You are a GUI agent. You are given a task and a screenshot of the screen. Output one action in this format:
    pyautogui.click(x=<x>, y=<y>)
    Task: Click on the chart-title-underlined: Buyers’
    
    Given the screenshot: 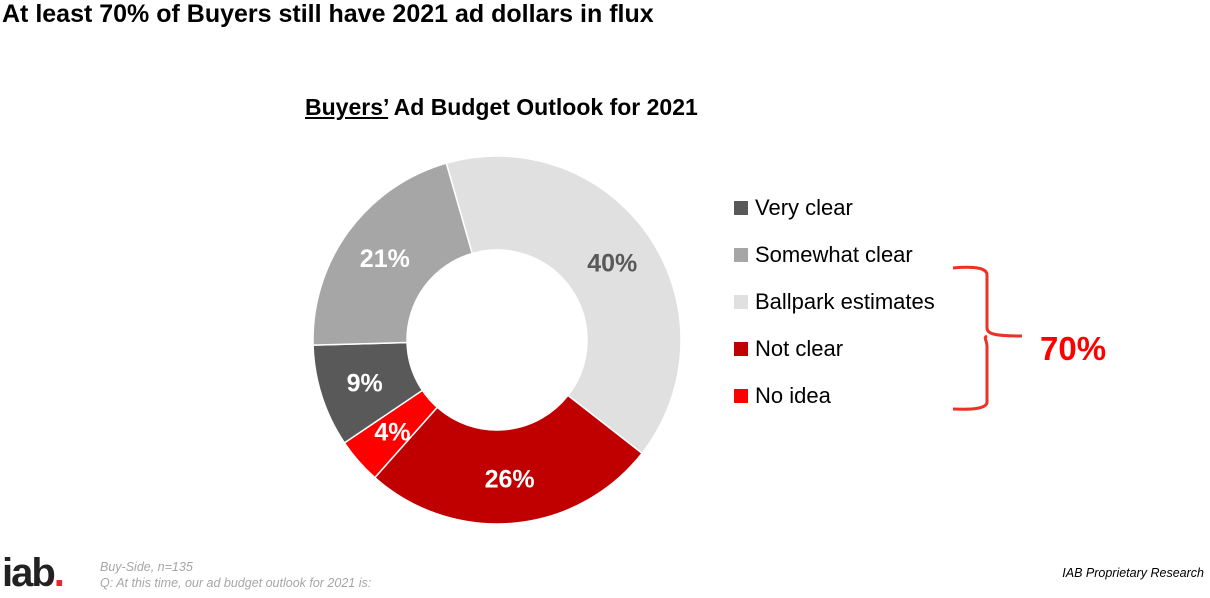 What is the action you would take?
    pyautogui.click(x=347, y=107)
    